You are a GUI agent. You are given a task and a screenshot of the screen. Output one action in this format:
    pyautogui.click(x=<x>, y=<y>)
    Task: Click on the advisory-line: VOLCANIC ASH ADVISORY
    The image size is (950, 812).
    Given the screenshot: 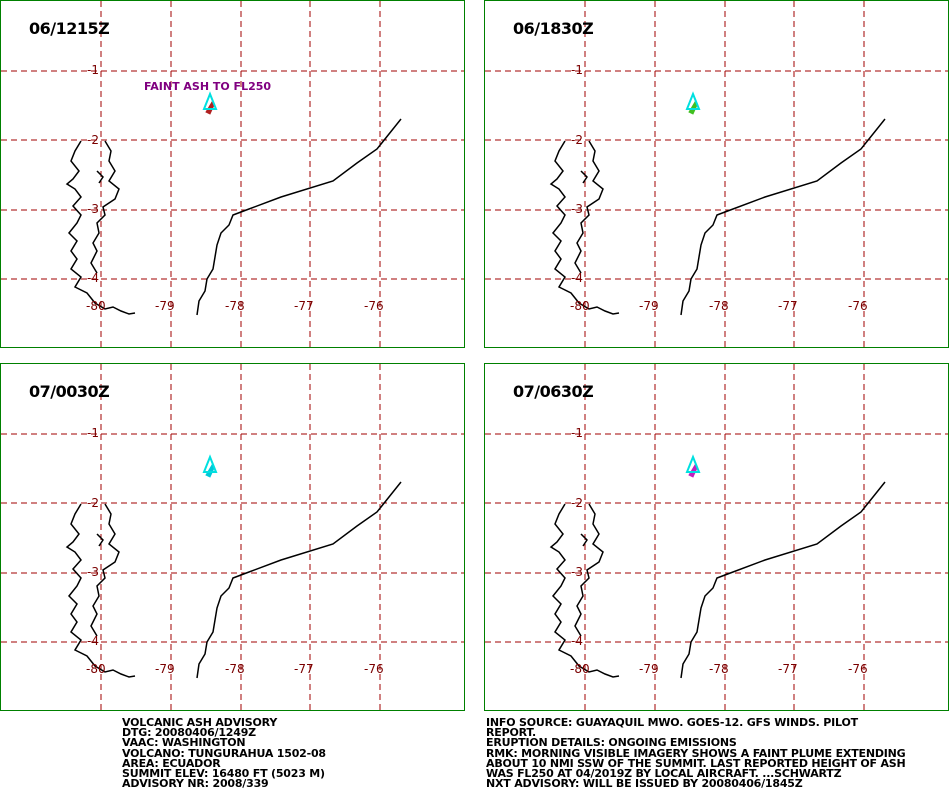 What is the action you would take?
    pyautogui.click(x=200, y=722)
    